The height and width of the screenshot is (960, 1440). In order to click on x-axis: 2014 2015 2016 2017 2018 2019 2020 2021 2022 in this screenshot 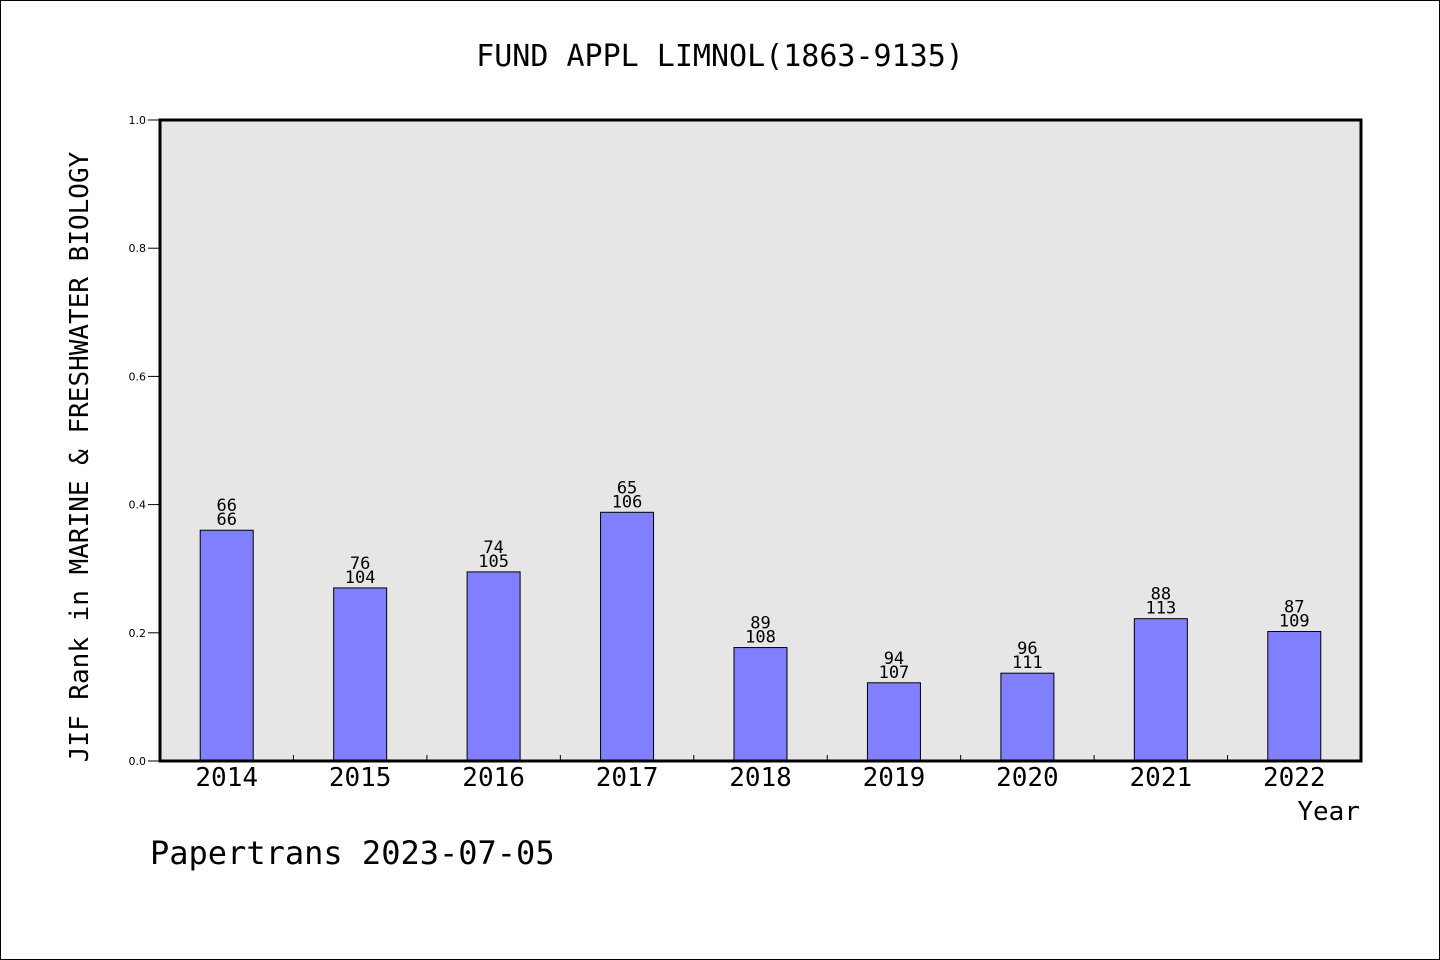, I will do `click(760, 774)`.